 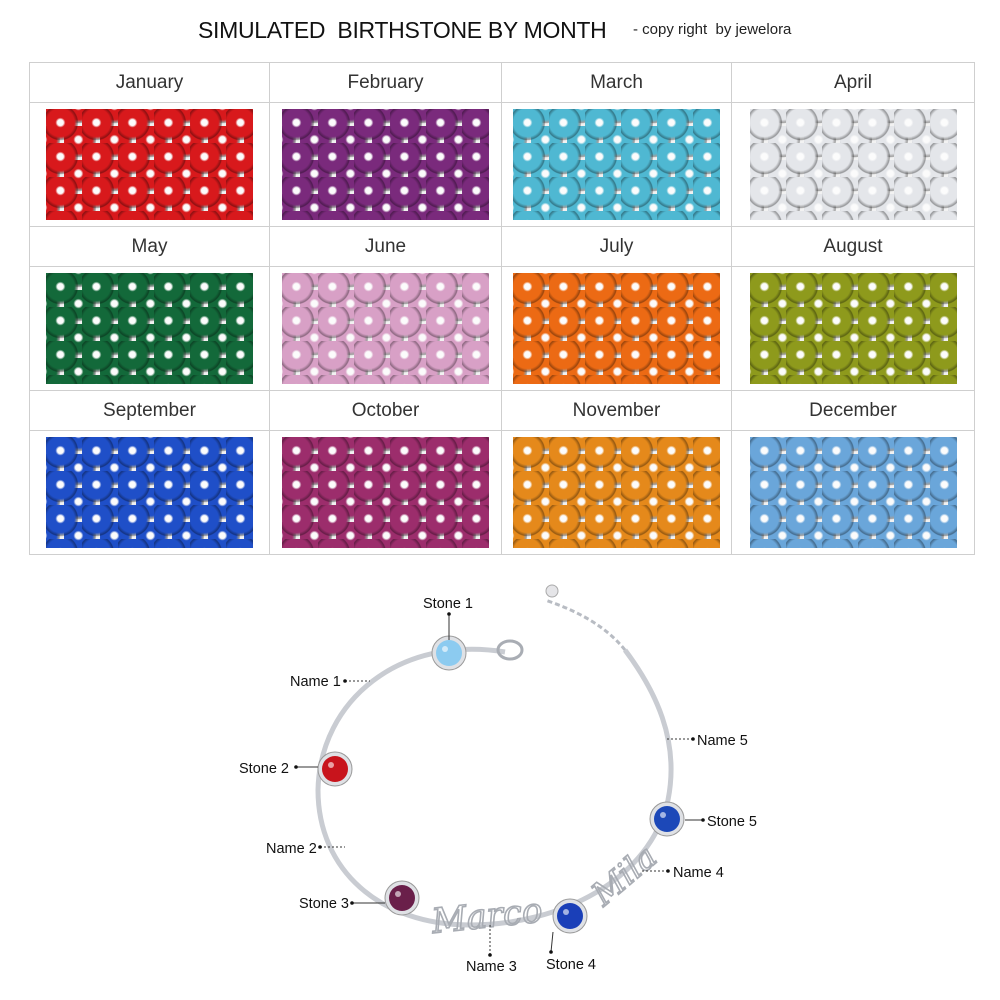 I want to click on label-stone-1: Stone 1, so click(x=448, y=604).